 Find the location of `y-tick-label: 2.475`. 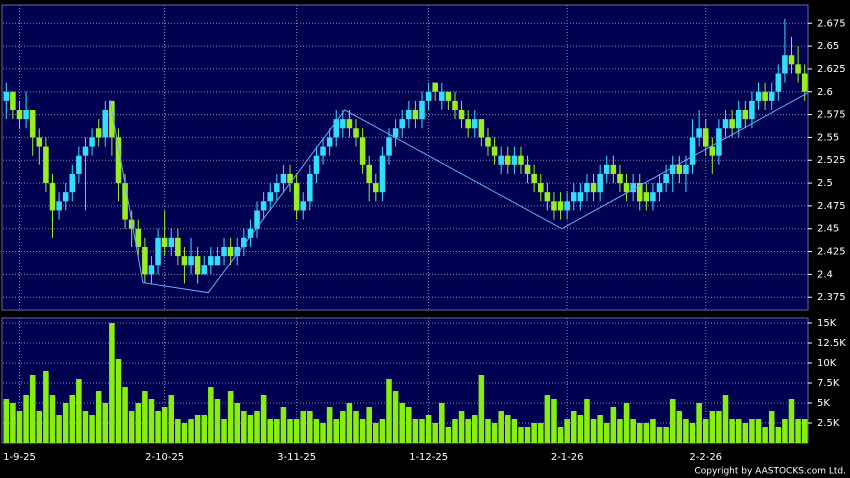

y-tick-label: 2.475 is located at coordinates (831, 206).